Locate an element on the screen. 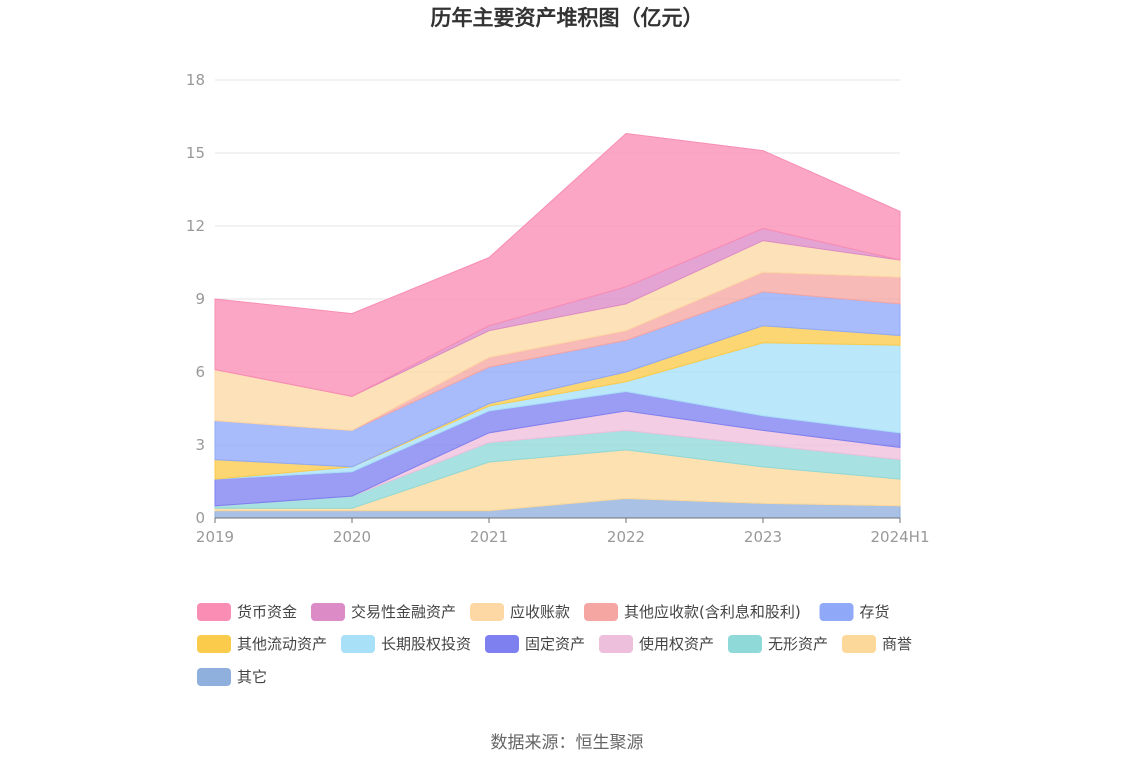 The height and width of the screenshot is (766, 1134). y-tick-label: 3 is located at coordinates (200, 445).